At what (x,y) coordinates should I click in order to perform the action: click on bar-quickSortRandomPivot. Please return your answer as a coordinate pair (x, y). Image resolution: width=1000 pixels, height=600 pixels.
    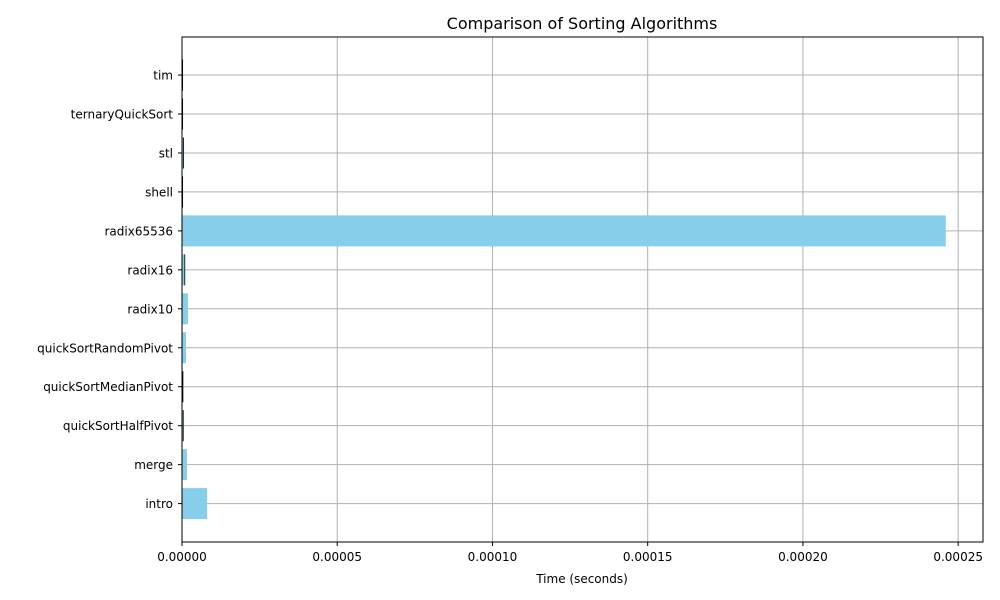
    Looking at the image, I should click on (184, 348).